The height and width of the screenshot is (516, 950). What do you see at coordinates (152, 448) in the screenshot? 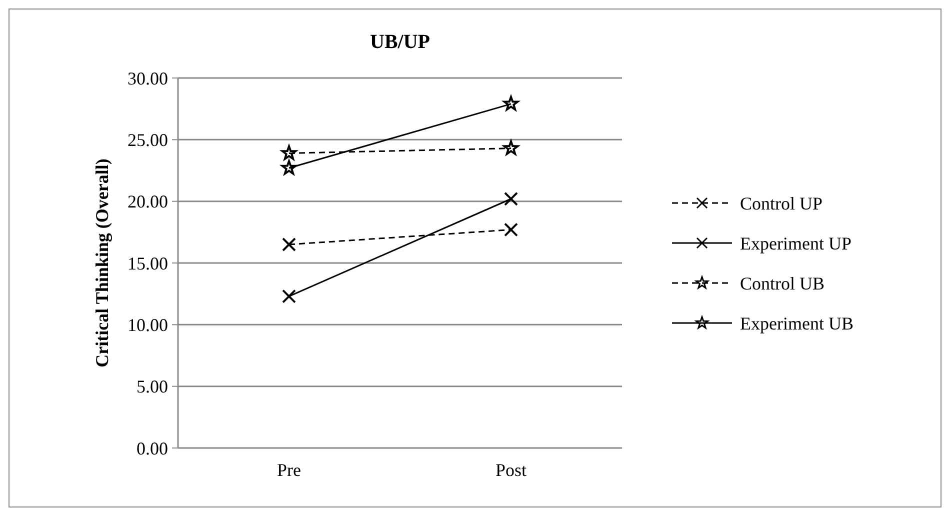
I see `y-tick-label: 0.00` at bounding box center [152, 448].